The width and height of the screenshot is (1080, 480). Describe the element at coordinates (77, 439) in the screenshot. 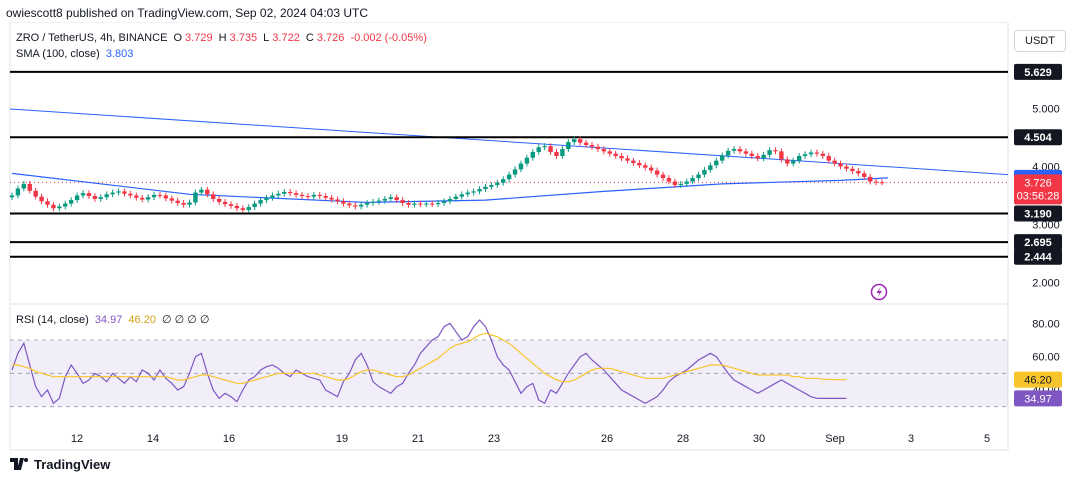

I see `time-tick-label: 12` at that location.